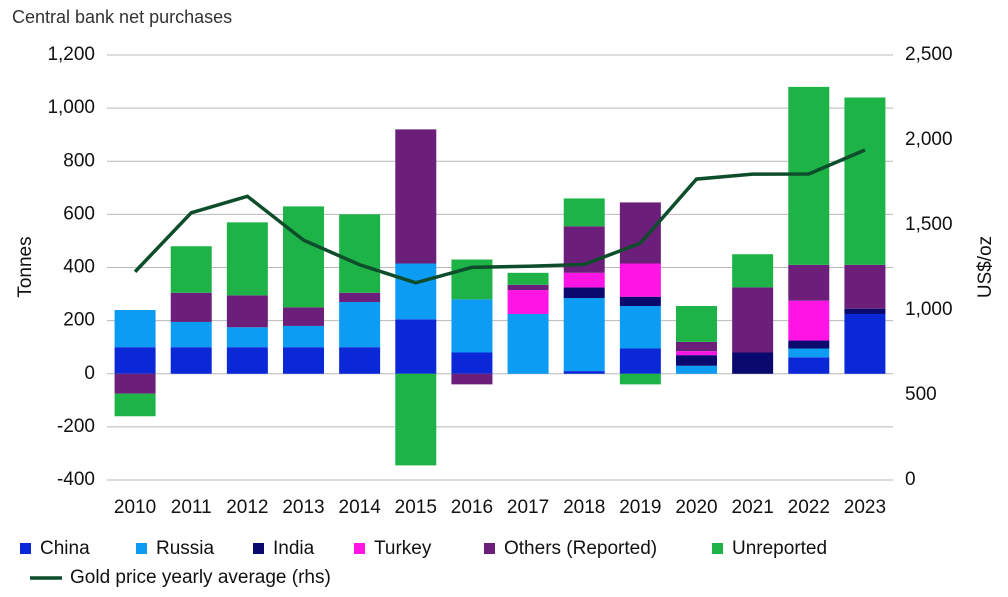 Image resolution: width=1008 pixels, height=597 pixels. Describe the element at coordinates (779, 548) in the screenshot. I see `legend-label: Unreported` at that location.